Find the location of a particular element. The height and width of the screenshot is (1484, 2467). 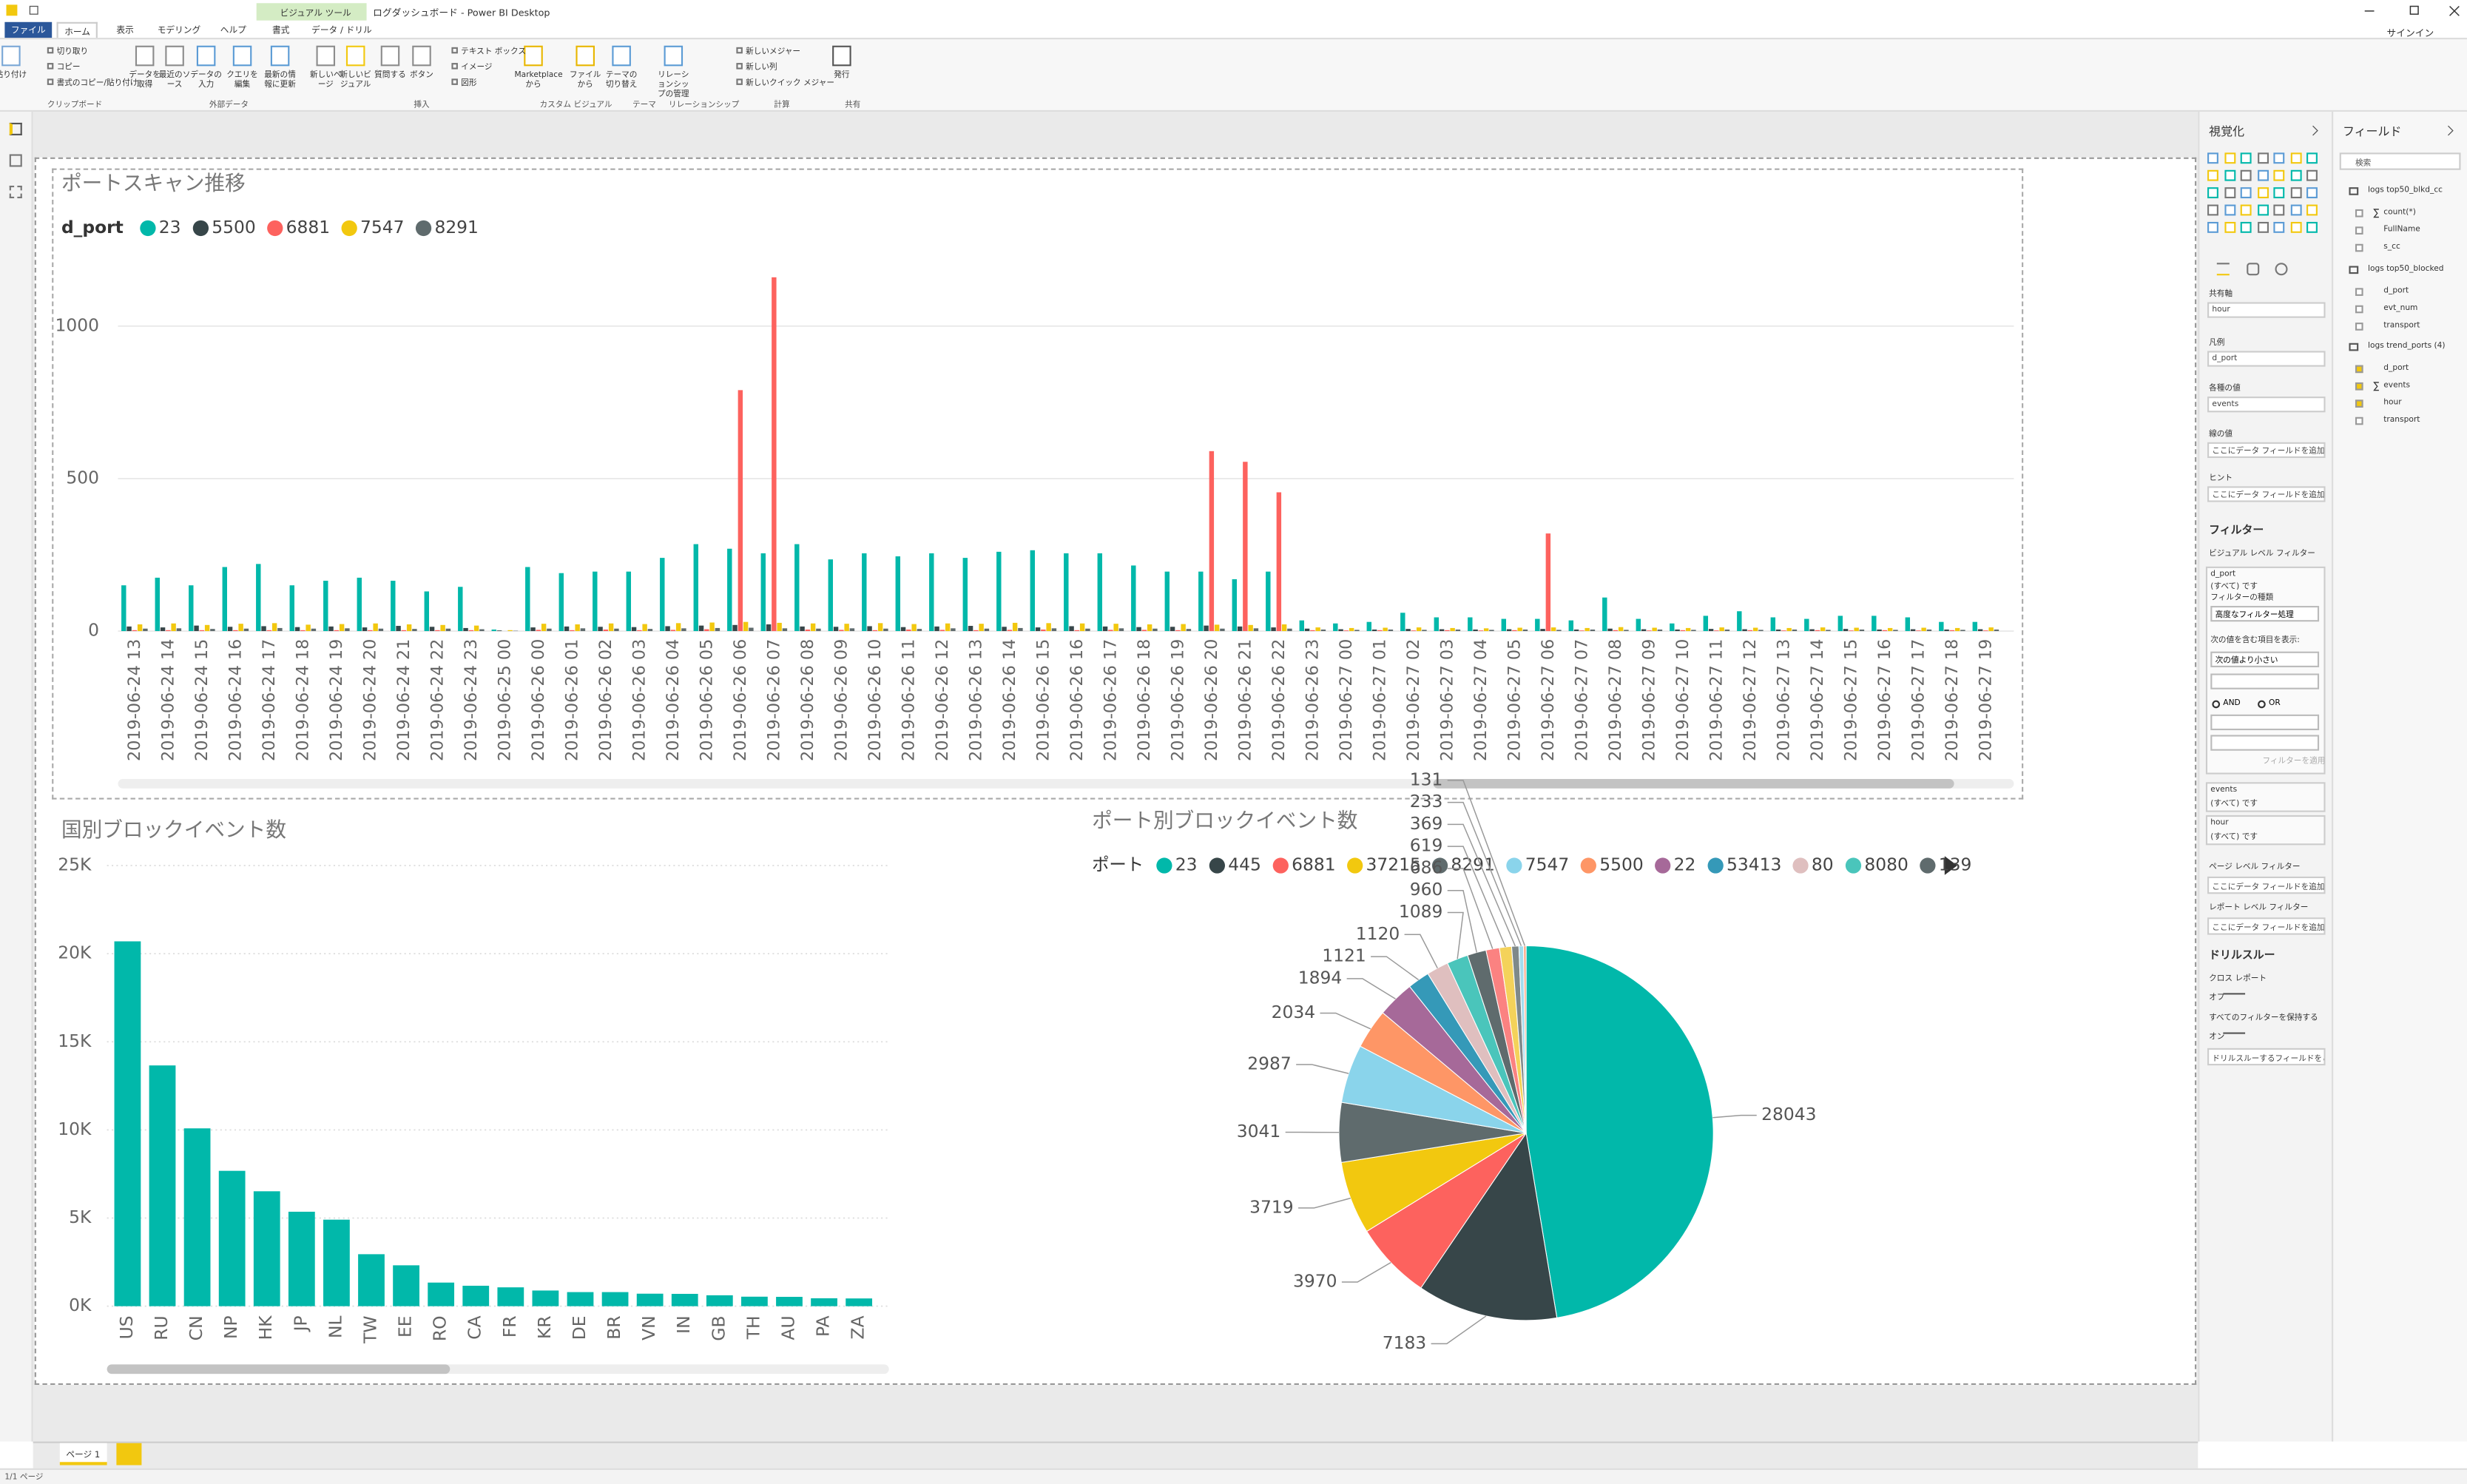

well-box: hour is located at coordinates (2266, 310).